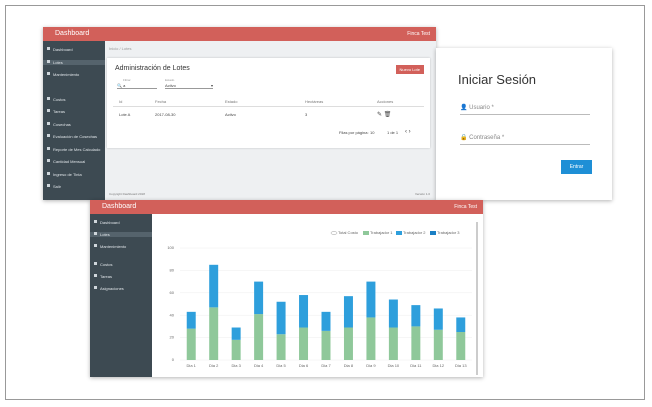  What do you see at coordinates (487, 138) in the screenshot?
I see `password-label: Contraseña *` at bounding box center [487, 138].